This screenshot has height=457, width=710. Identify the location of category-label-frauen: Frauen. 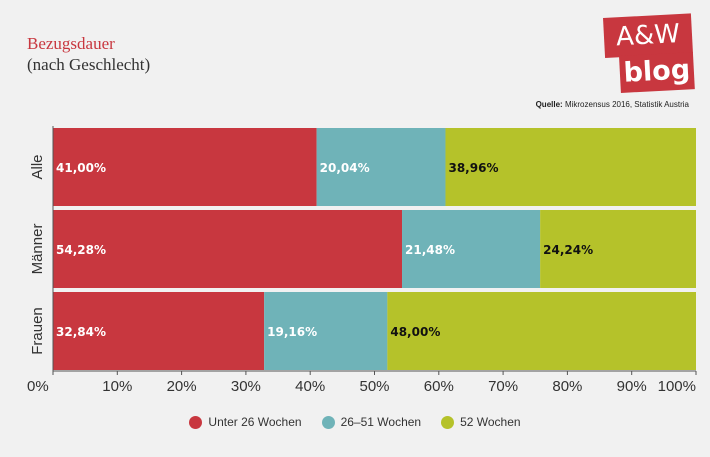
(37, 331).